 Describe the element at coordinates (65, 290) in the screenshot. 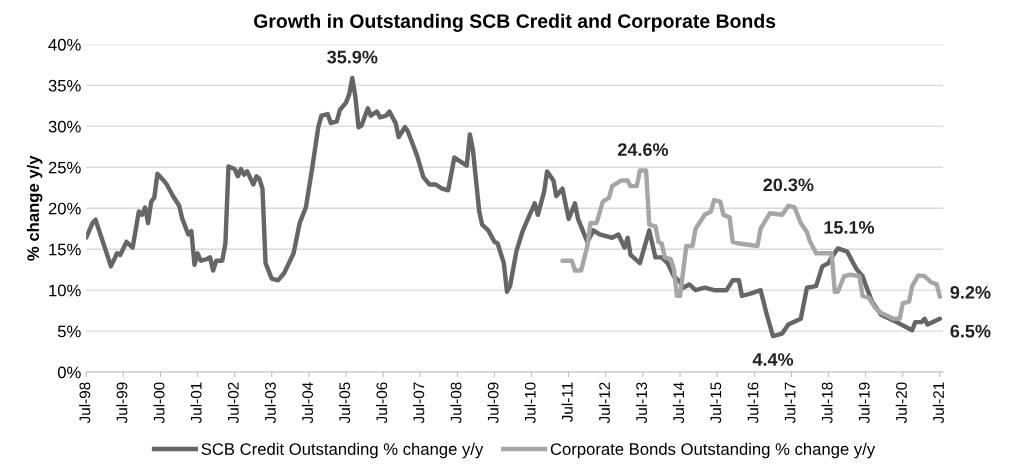

I see `y-tick-label: 10%` at that location.